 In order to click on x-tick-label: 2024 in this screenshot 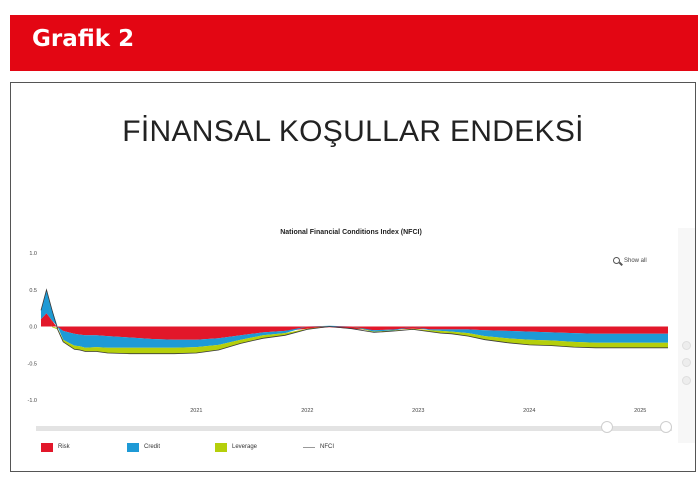, I will do `click(529, 411)`.